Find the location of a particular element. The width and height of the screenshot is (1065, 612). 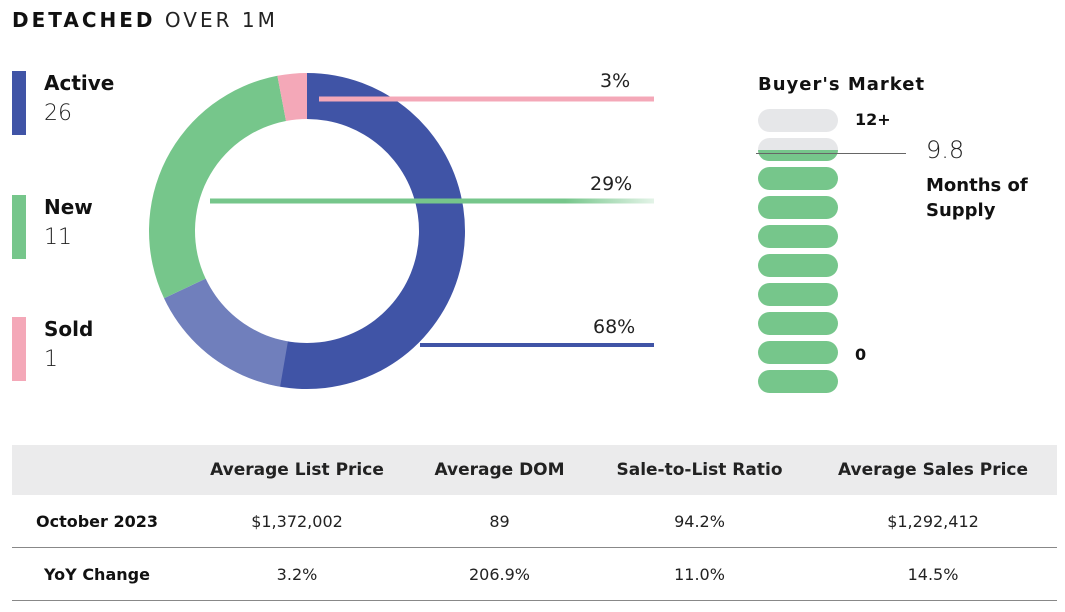

donut-slice-fade is located at coordinates (226, 332).